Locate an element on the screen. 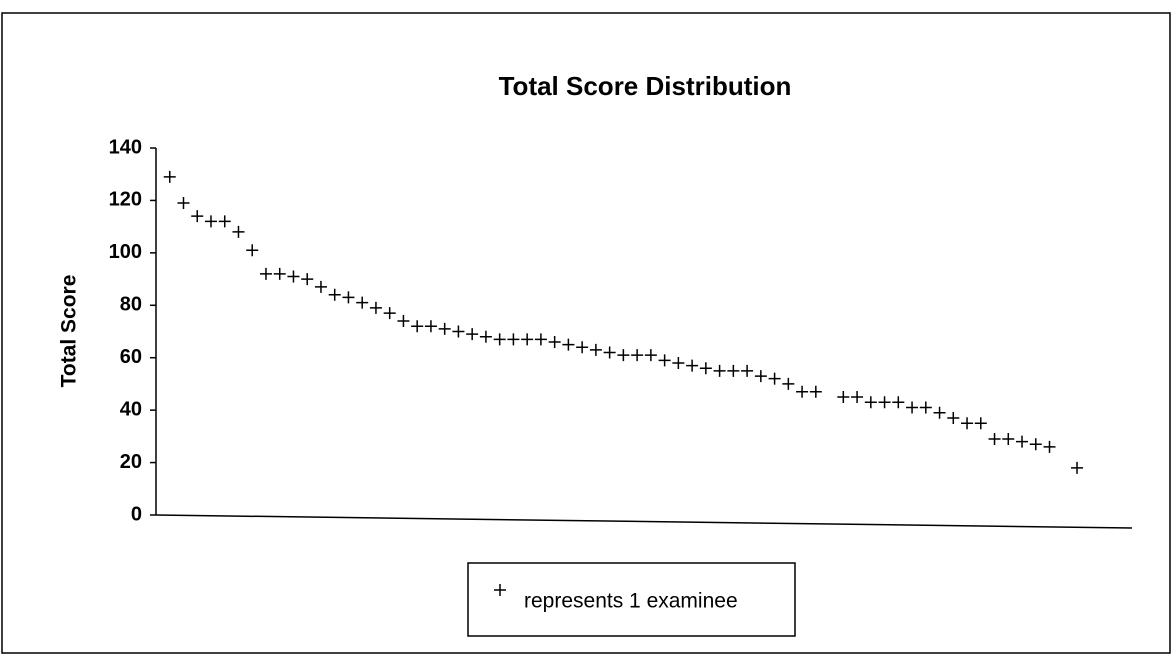  chart-title: Total Score Distribution is located at coordinates (645, 86).